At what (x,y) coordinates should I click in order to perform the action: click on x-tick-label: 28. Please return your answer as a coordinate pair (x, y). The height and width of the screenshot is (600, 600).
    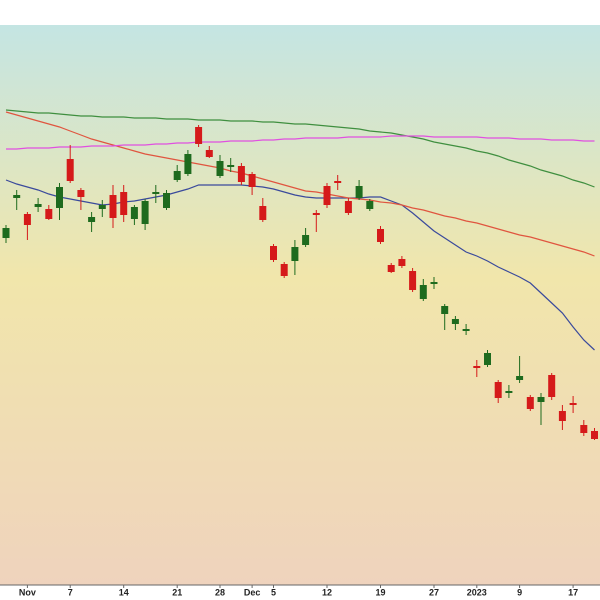
    Looking at the image, I should click on (220, 592).